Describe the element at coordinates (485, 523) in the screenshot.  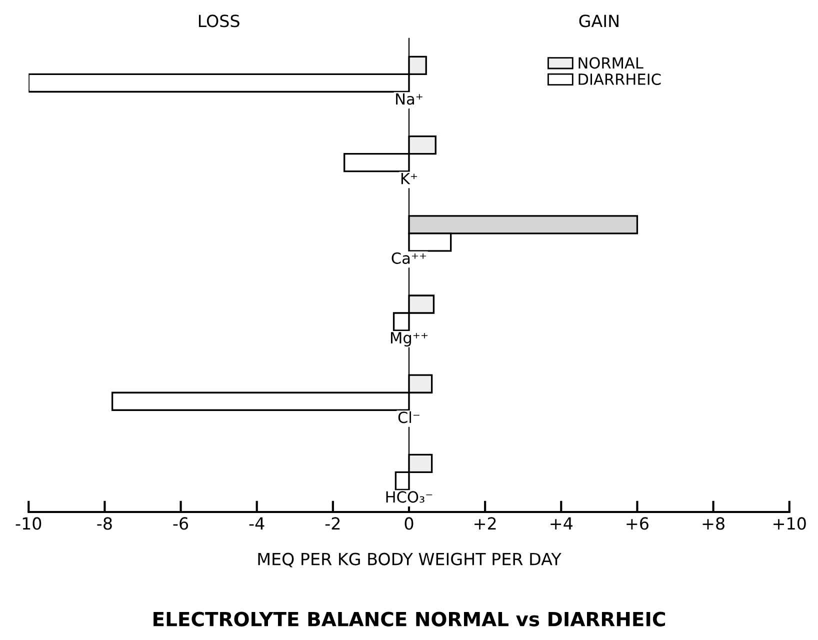
I see `x-tick-label: +2` at that location.